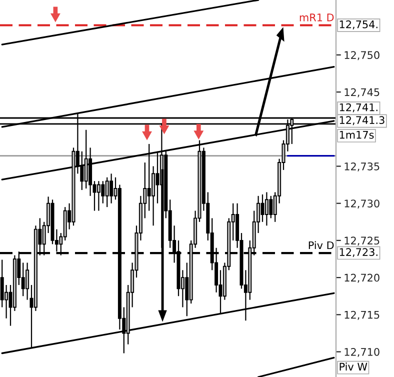 The height and width of the screenshot is (377, 394). What do you see at coordinates (362, 93) in the screenshot?
I see `y-tick-label: 12,745` at bounding box center [362, 93].